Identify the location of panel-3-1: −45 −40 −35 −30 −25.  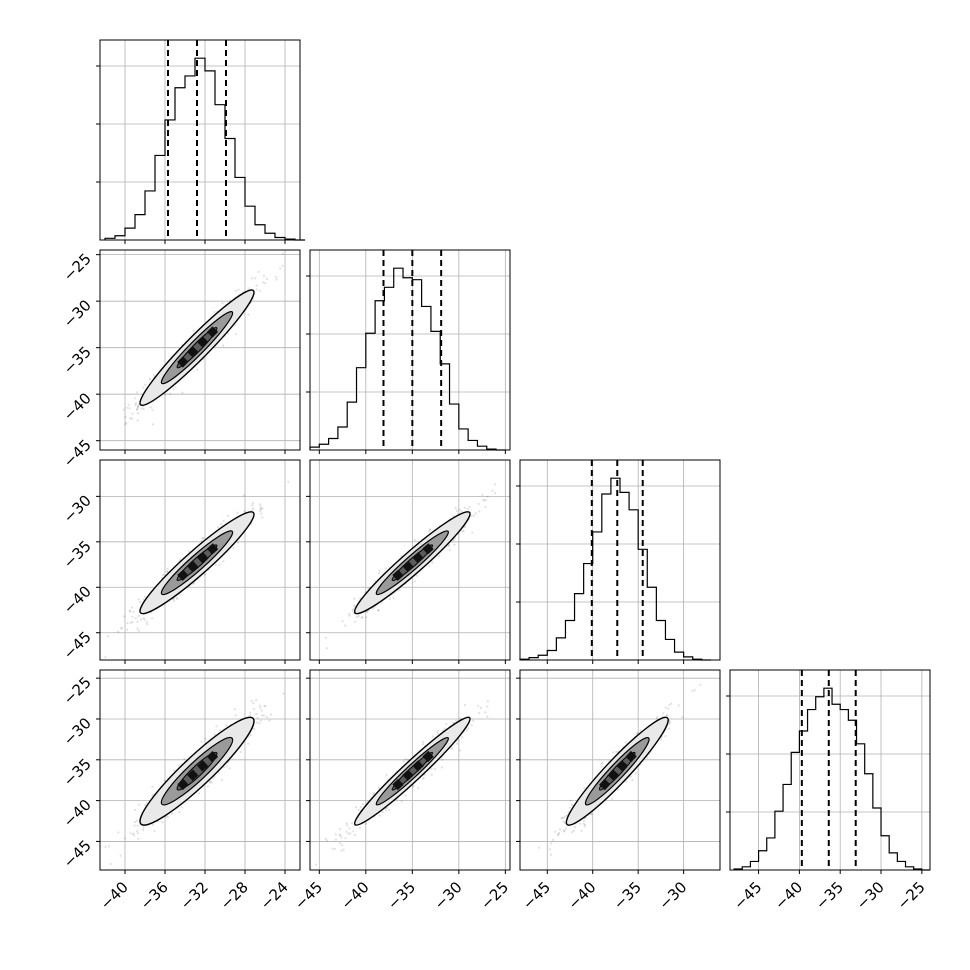
(401, 791).